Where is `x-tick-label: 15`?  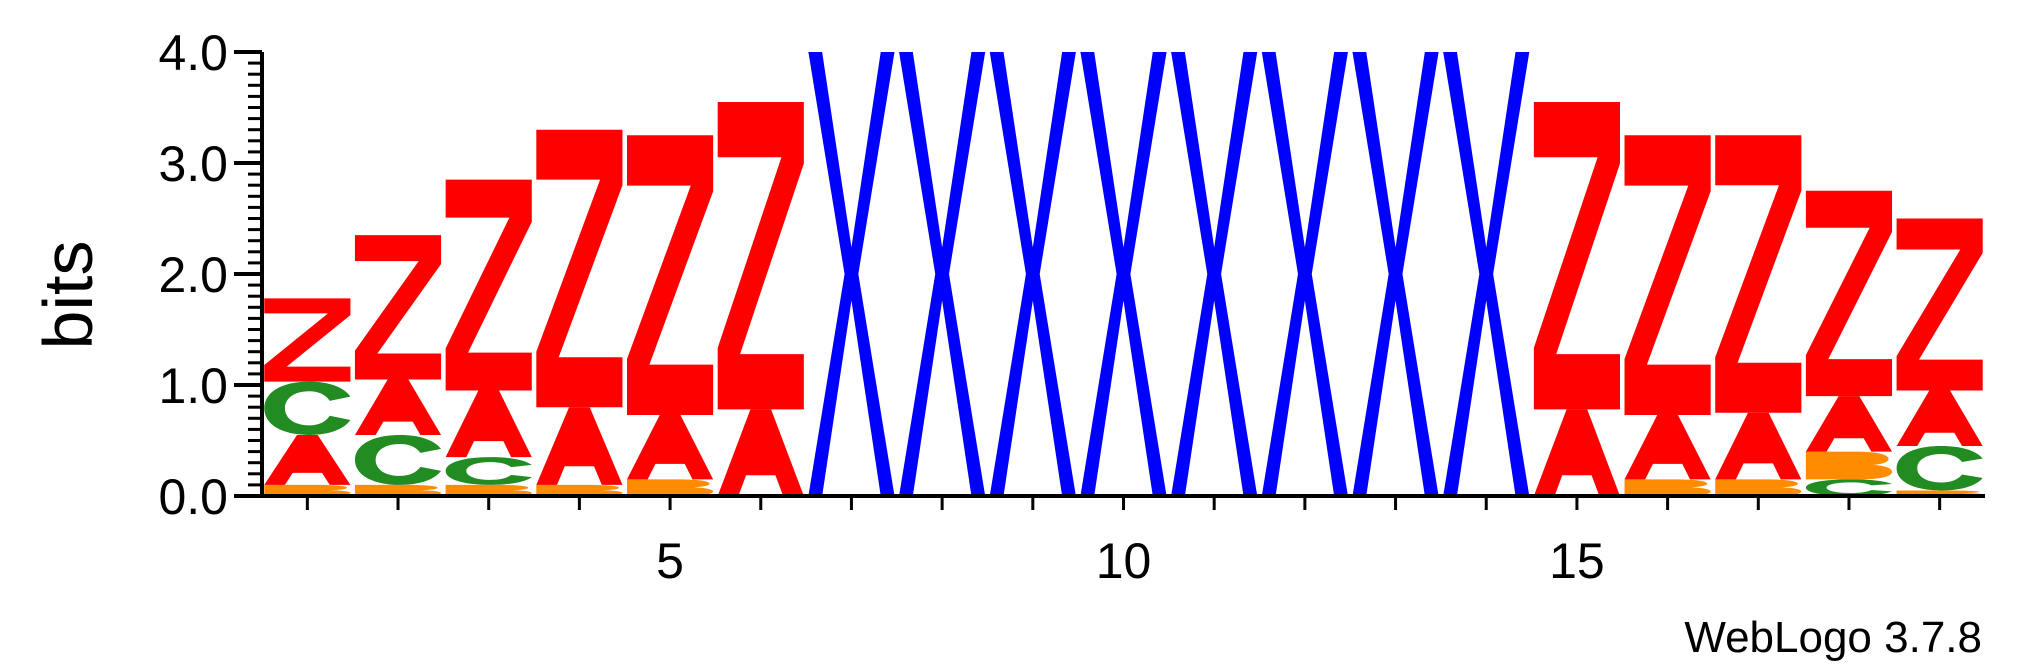
x-tick-label: 15 is located at coordinates (1577, 561).